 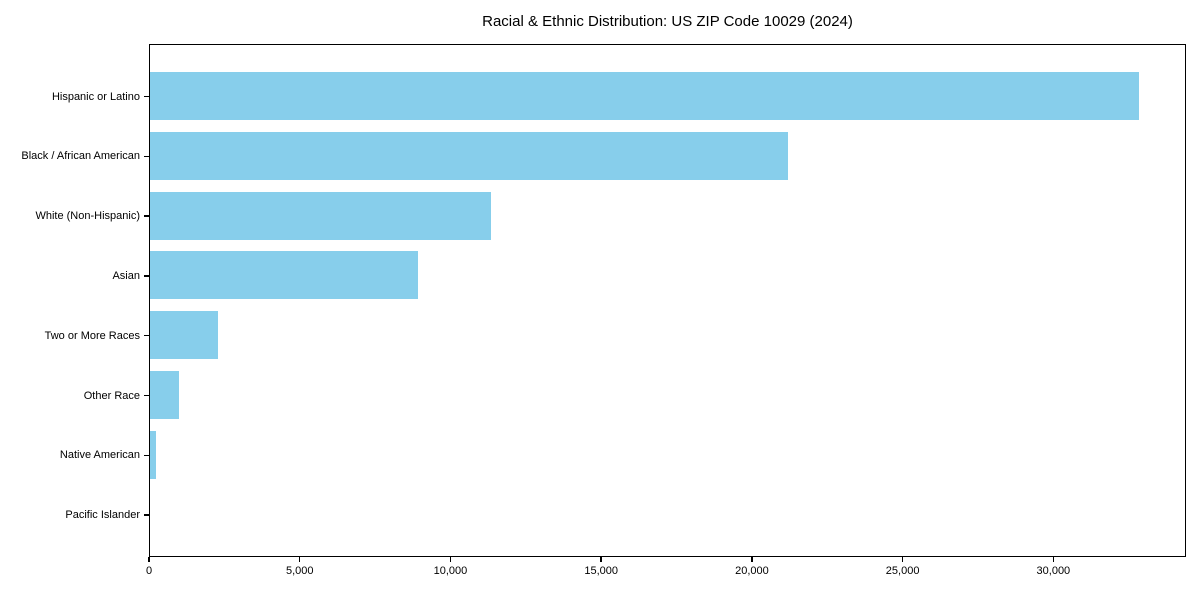 I want to click on x-tick-label: 20,000, so click(x=752, y=571).